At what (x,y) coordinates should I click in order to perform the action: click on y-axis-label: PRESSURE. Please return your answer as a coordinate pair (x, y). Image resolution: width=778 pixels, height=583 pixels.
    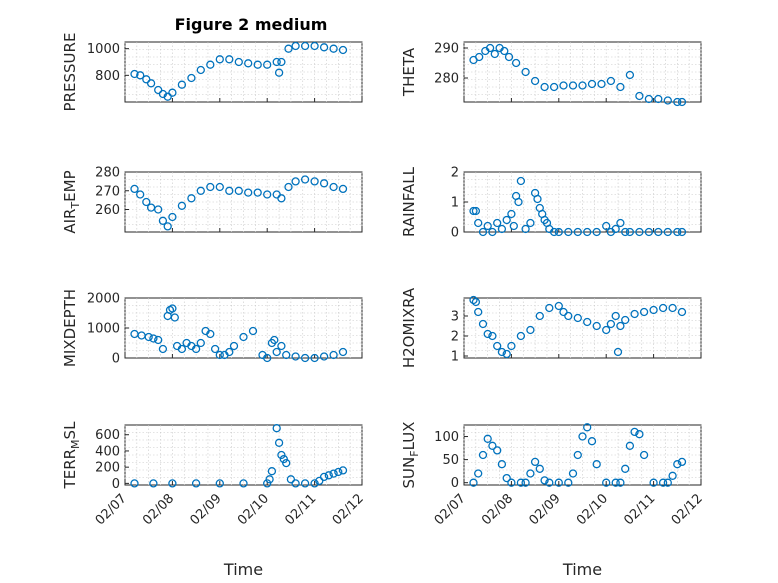
    Looking at the image, I should click on (70, 72).